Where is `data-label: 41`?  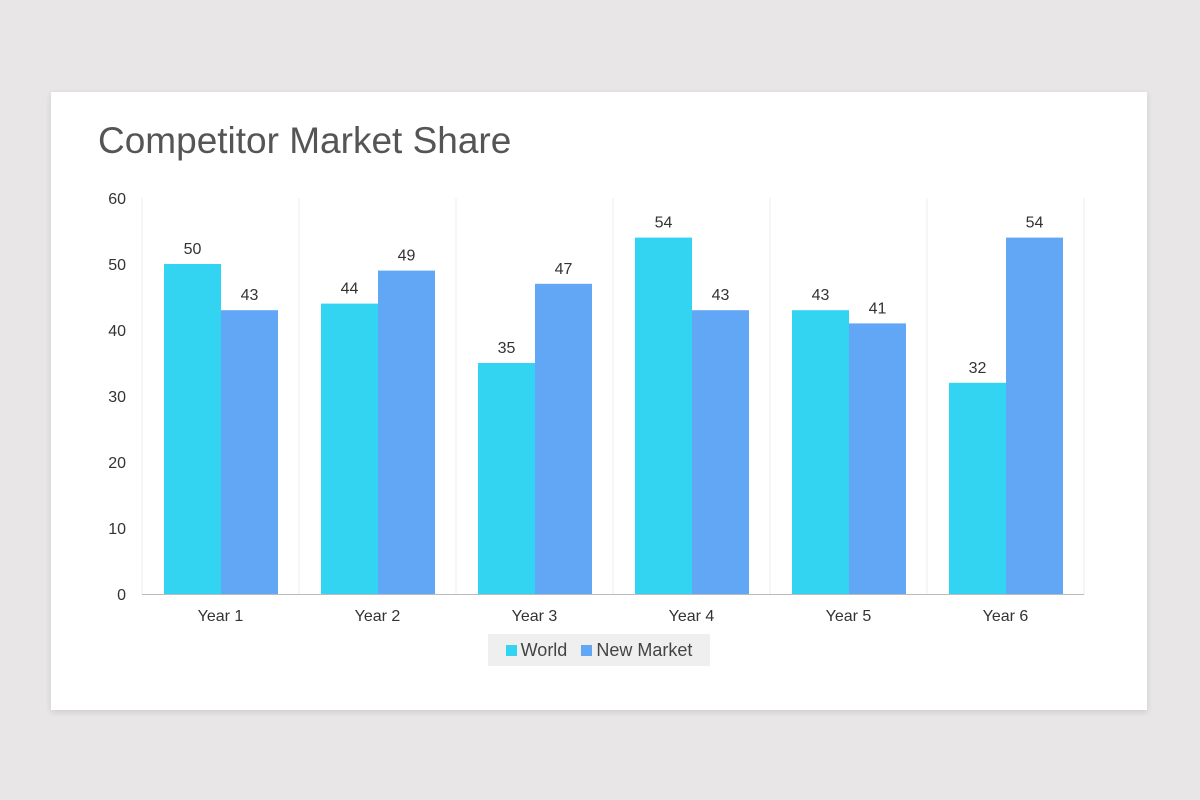
data-label: 41 is located at coordinates (878, 308).